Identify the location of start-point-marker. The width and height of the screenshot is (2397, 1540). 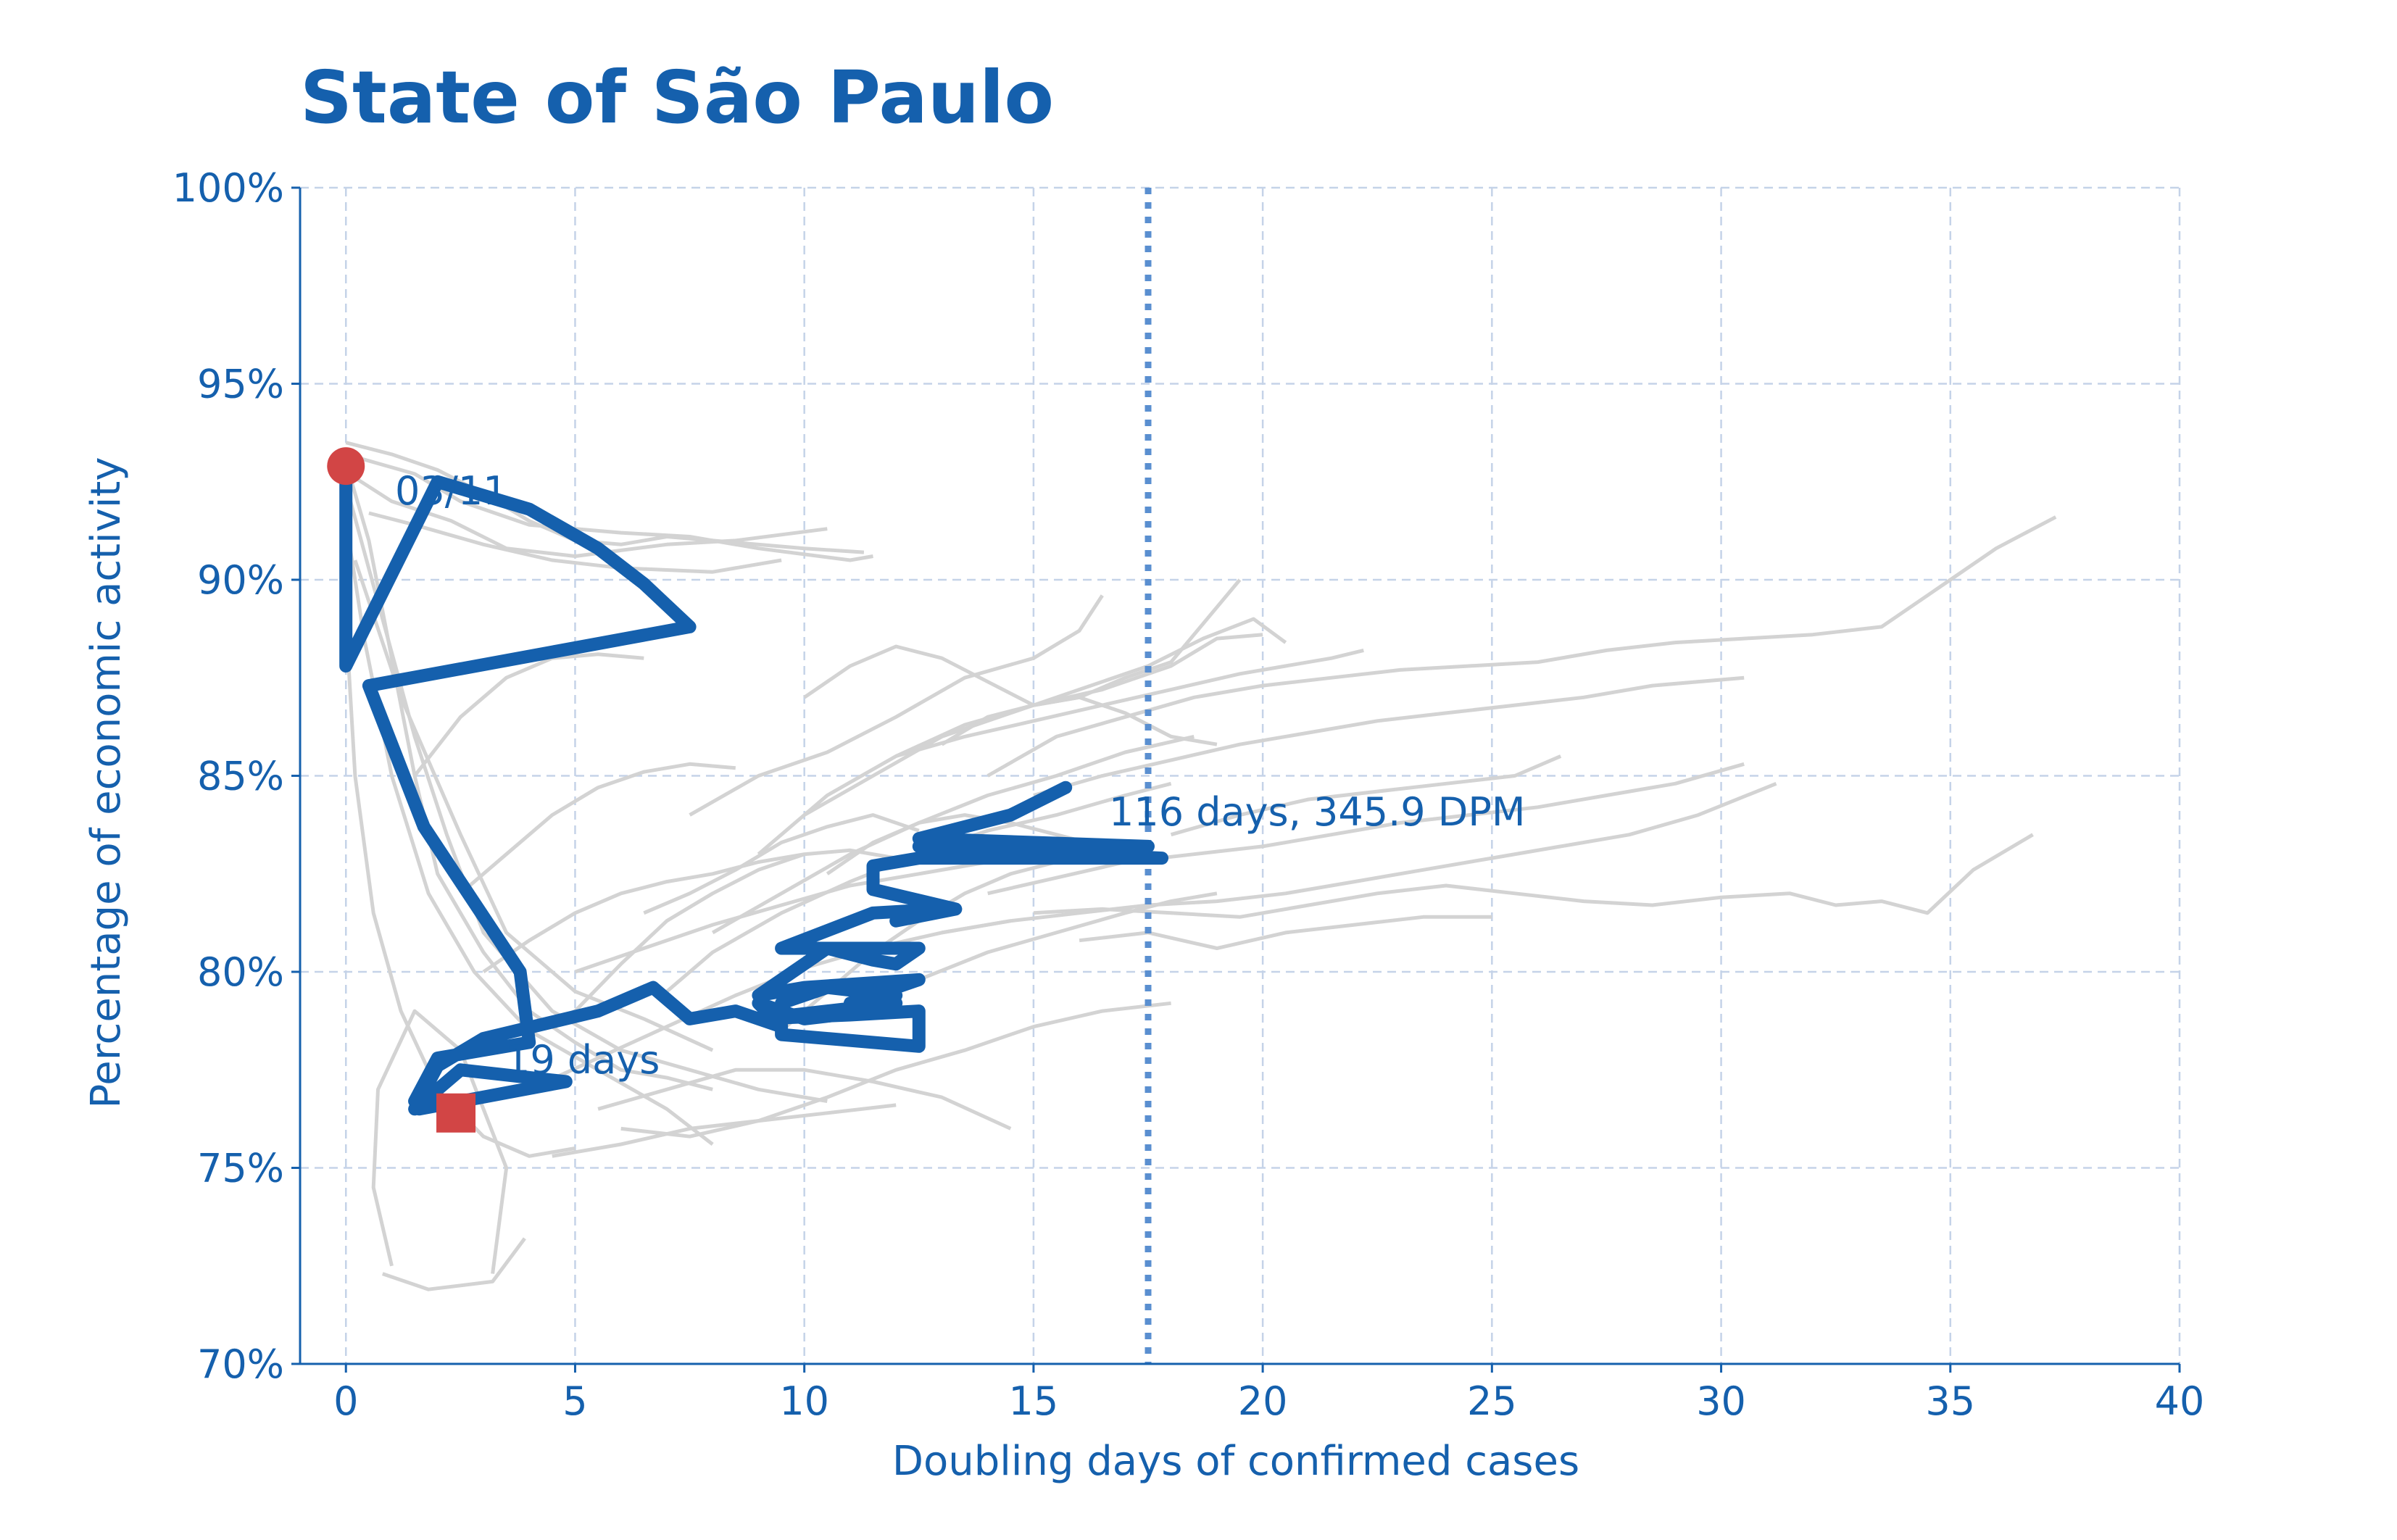
(346, 467).